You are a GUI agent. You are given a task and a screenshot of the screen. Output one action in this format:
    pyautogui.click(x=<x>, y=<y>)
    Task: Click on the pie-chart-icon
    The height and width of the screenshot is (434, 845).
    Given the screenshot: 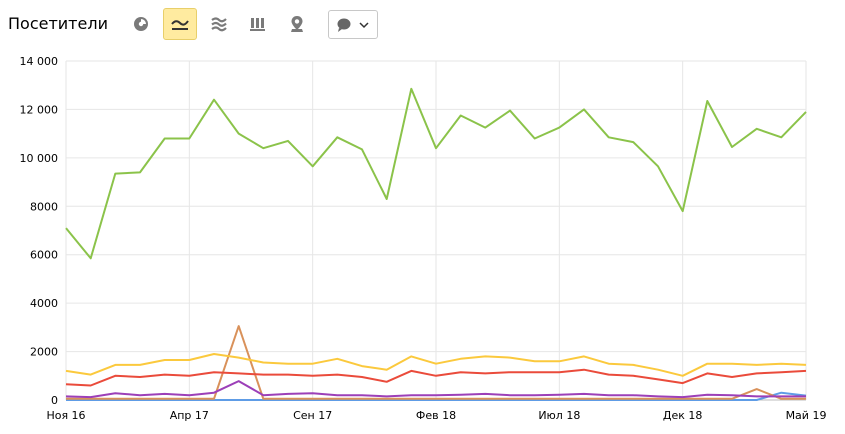 What is the action you would take?
    pyautogui.click(x=141, y=24)
    